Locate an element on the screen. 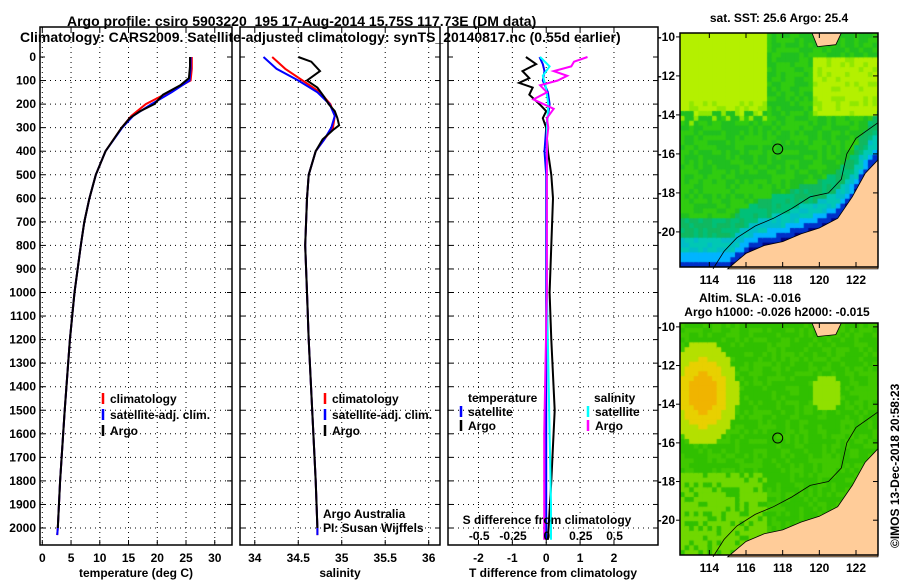 The height and width of the screenshot is (580, 900). y-tick-label: 100 is located at coordinates (26, 81).